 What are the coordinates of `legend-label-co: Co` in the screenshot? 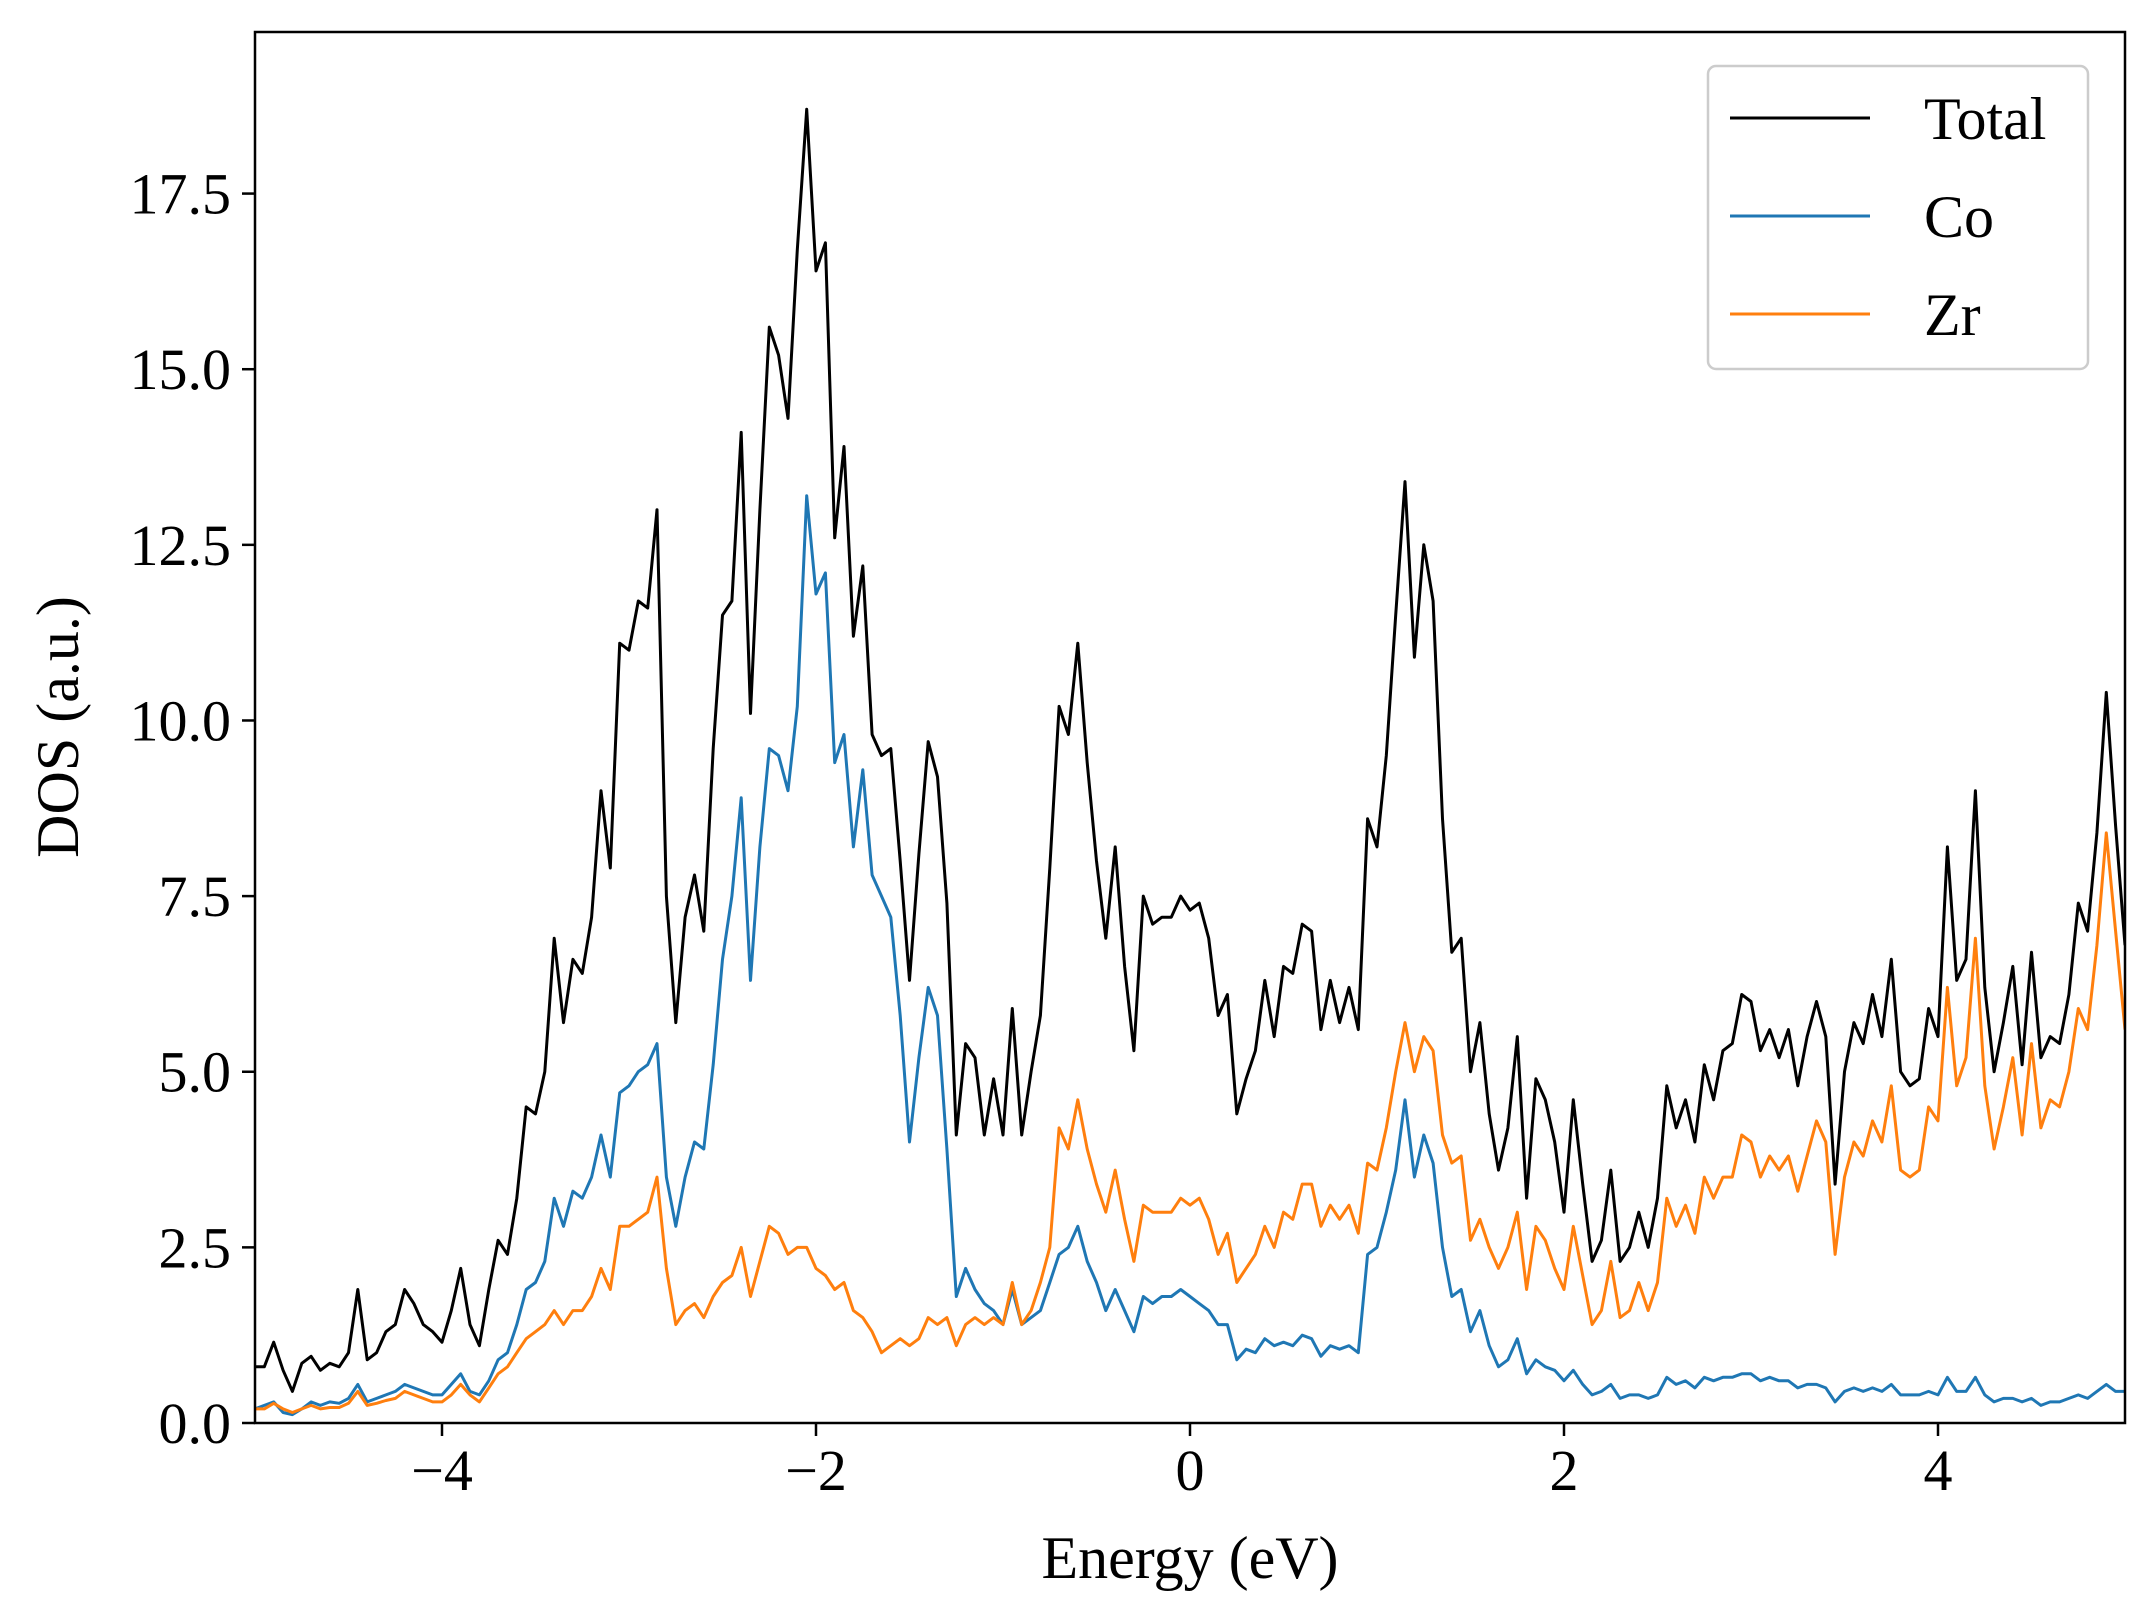 It's located at (1959, 217).